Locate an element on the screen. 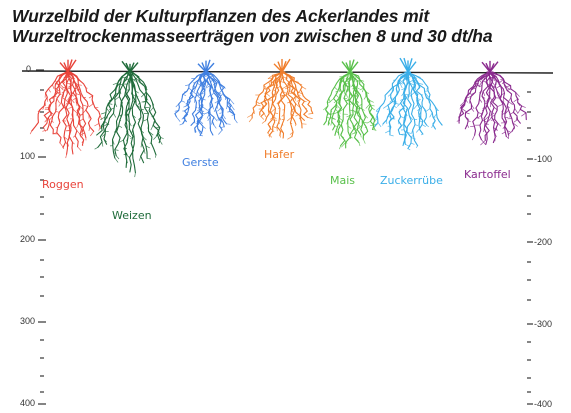  crop-label-weizen: Weizen is located at coordinates (132, 215).